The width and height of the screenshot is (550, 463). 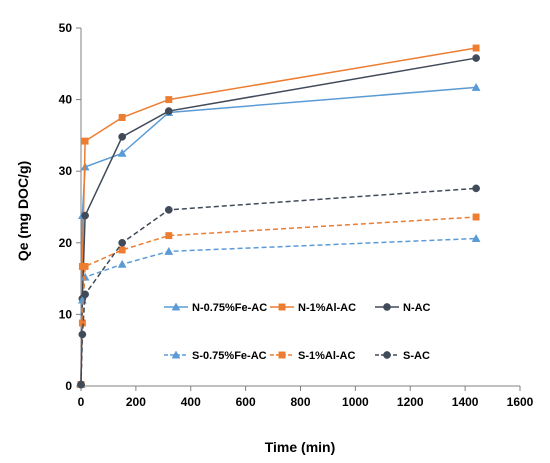 I want to click on y-tick-label: 40, so click(x=66, y=100).